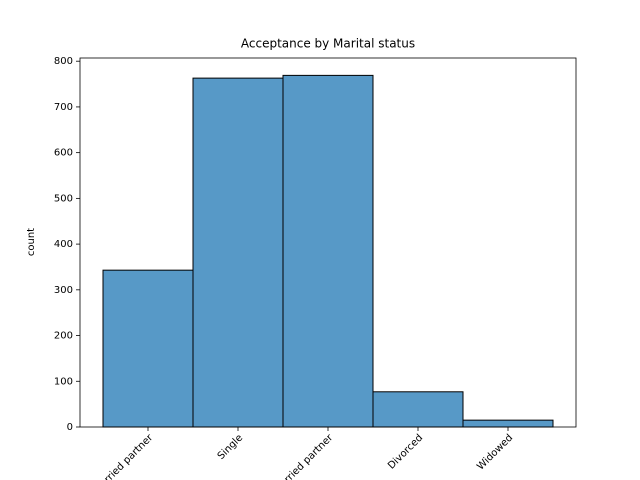  I want to click on y-tick-label: 0, so click(70, 427).